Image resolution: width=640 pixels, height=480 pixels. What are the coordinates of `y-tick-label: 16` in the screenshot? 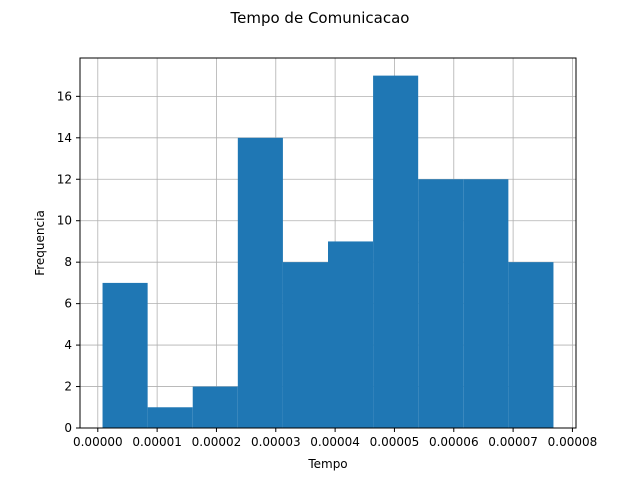 It's located at (64, 96).